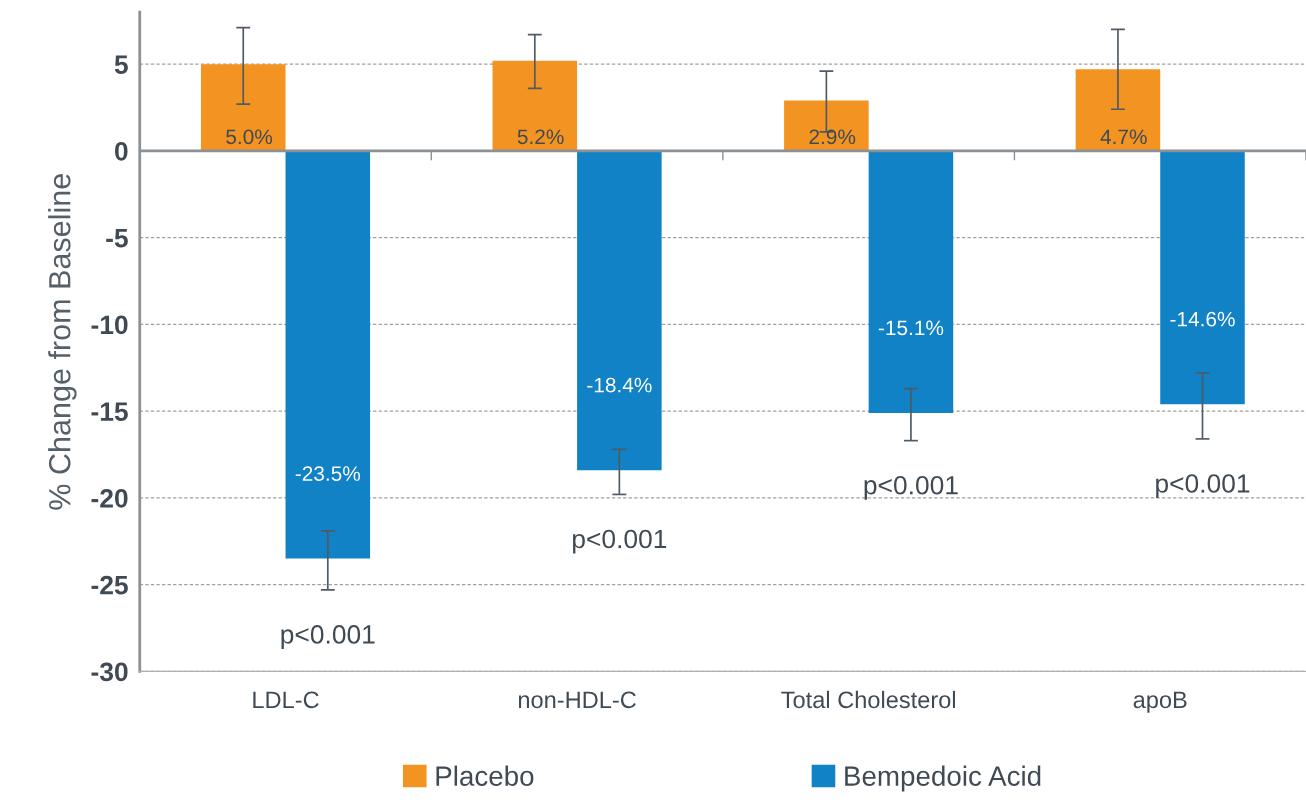  I want to click on data-label: 4.7%, so click(1123, 137).